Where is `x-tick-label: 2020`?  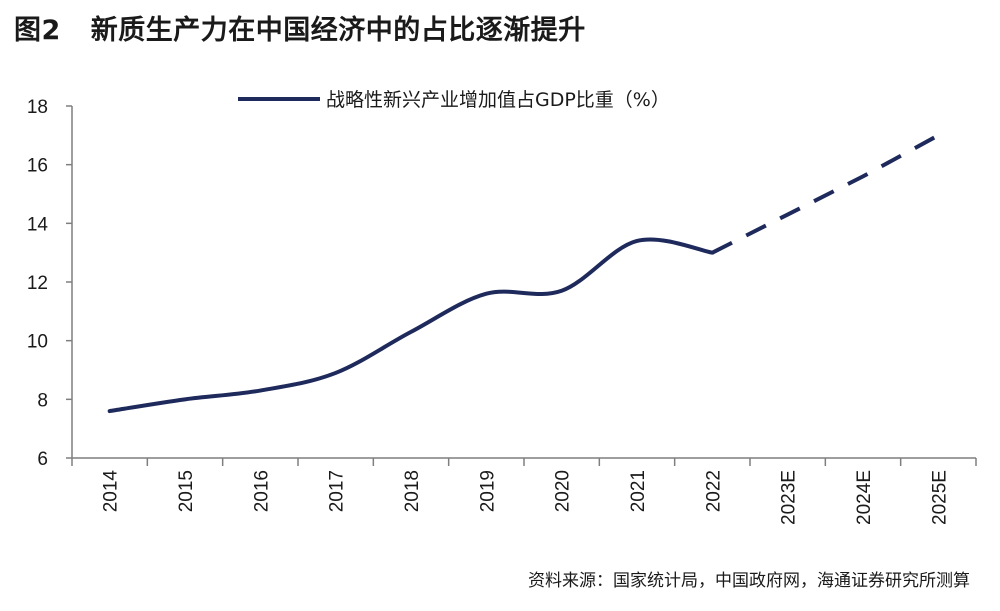
x-tick-label: 2020 is located at coordinates (563, 491).